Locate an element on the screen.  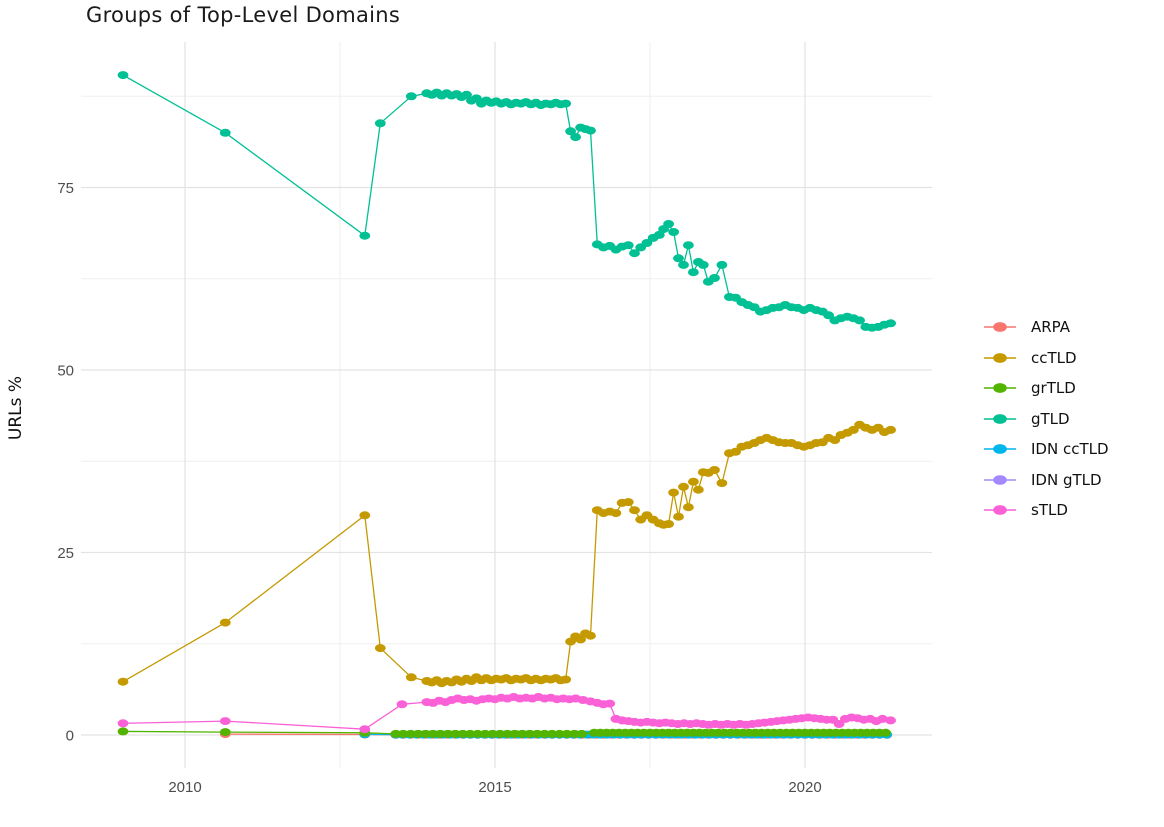
legend-item-ARPA: ARPA is located at coordinates (1045, 327).